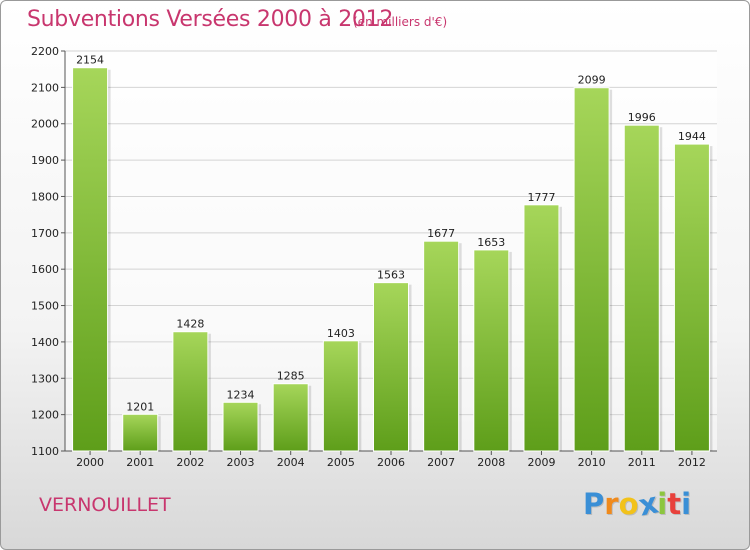 This screenshot has width=750, height=550. What do you see at coordinates (45, 342) in the screenshot?
I see `y-tick-label: 1400` at bounding box center [45, 342].